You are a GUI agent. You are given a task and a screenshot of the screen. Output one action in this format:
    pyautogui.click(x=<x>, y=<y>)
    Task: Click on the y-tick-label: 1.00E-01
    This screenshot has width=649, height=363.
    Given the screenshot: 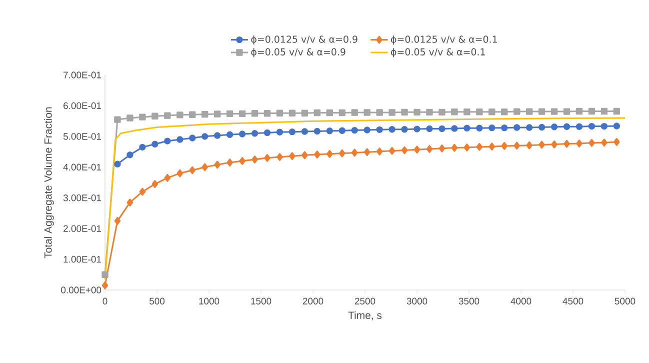 What is the action you would take?
    pyautogui.click(x=83, y=259)
    